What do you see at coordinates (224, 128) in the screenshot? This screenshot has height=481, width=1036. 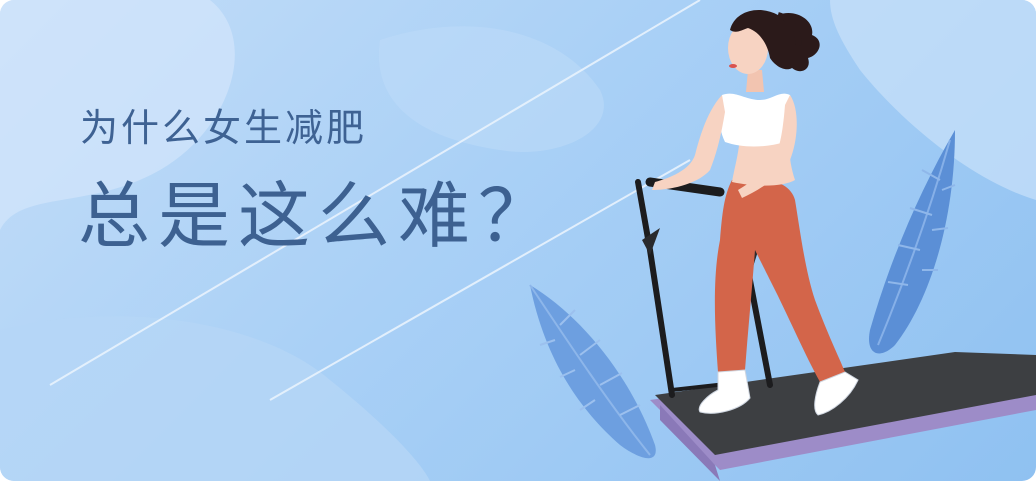 I see `headline-question-line1: 为什么女生减肥` at bounding box center [224, 128].